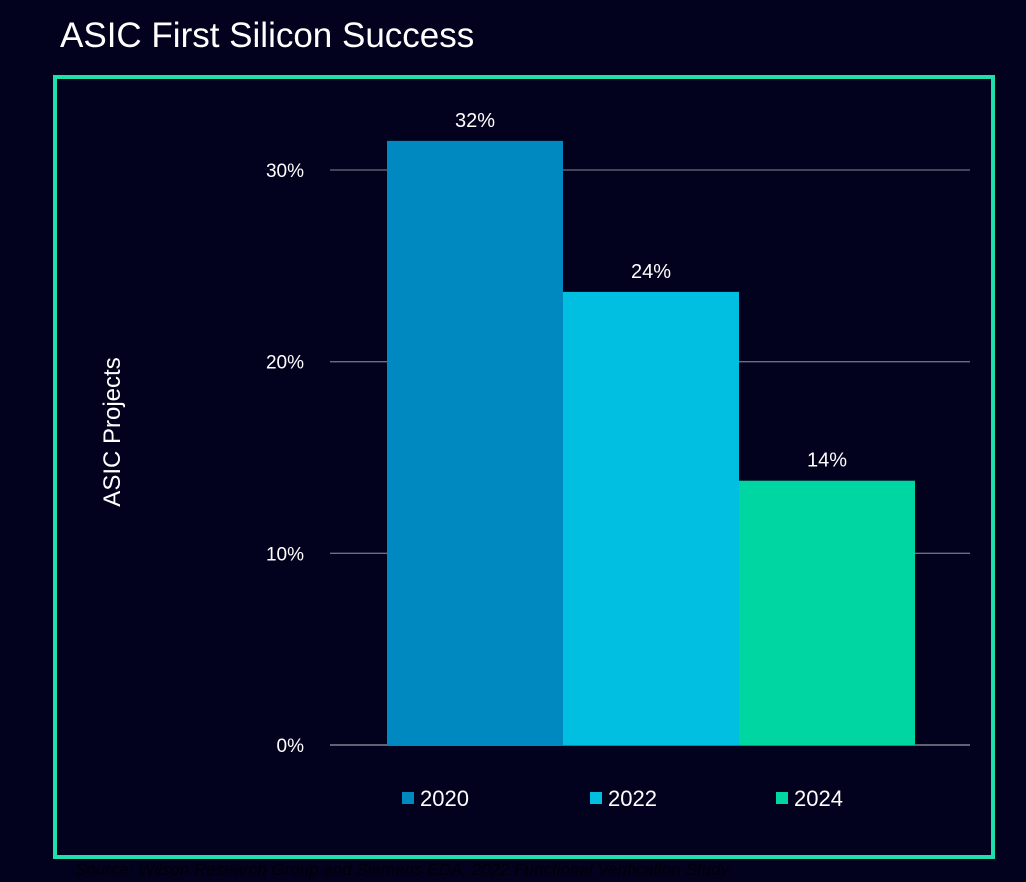 This screenshot has width=1026, height=882. I want to click on legend-swatch-2022, so click(596, 798).